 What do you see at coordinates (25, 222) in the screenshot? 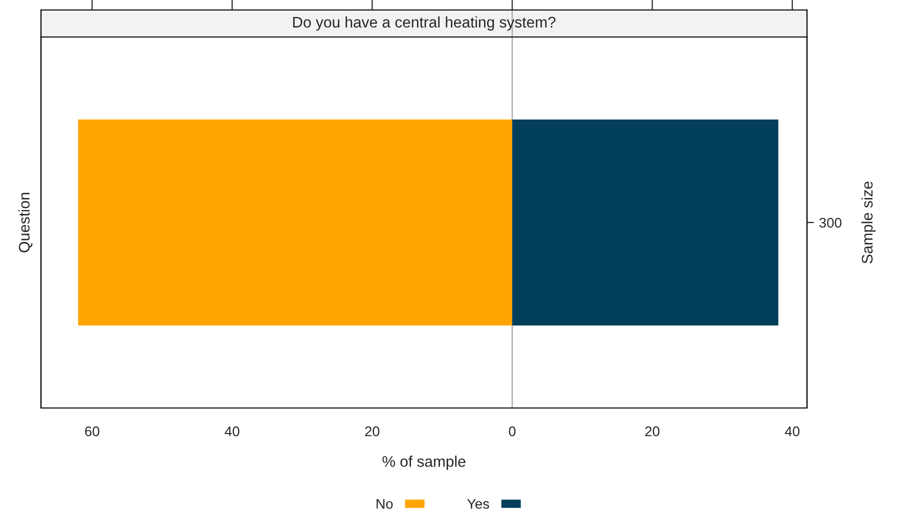
I see `y-axis-title: Question` at bounding box center [25, 222].